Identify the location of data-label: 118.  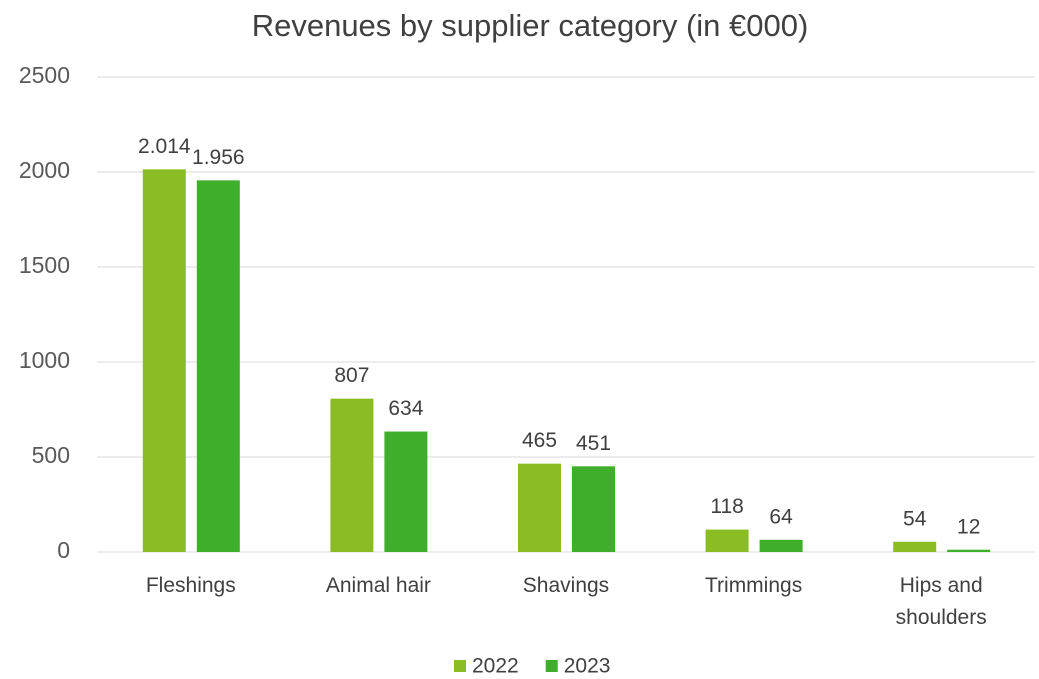
(726, 506).